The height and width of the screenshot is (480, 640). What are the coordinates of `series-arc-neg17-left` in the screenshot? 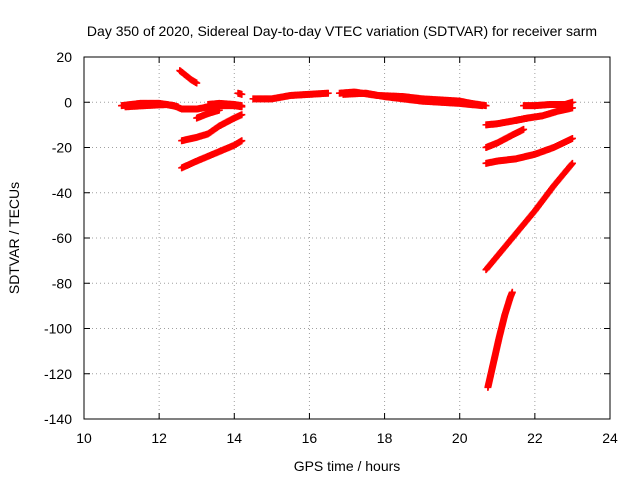 It's located at (212, 128).